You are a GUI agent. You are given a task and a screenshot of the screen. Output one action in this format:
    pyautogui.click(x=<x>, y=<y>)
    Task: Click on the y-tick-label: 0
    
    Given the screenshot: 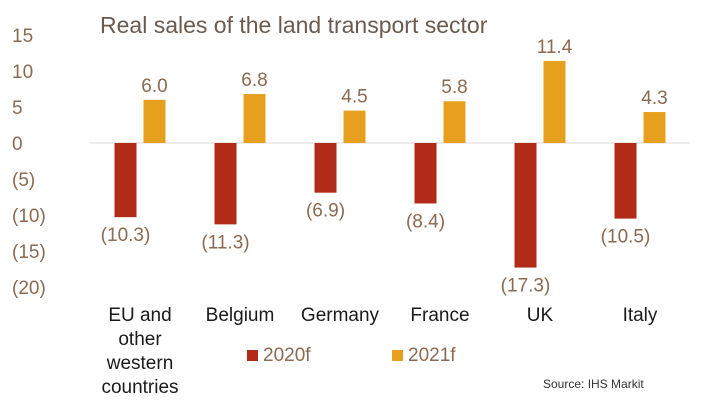 What is the action you would take?
    pyautogui.click(x=17, y=144)
    